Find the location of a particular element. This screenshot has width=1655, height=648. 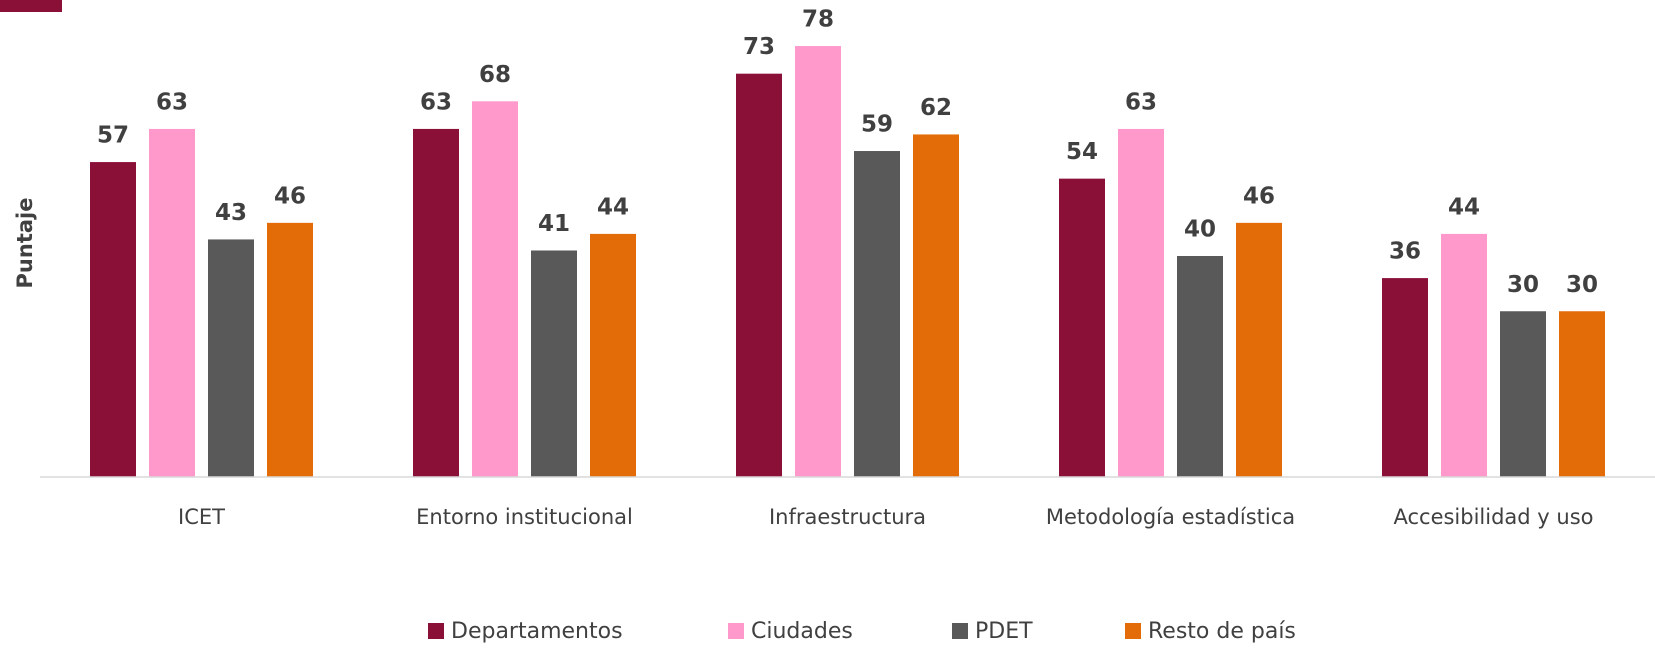

data-label: 78 is located at coordinates (818, 20).